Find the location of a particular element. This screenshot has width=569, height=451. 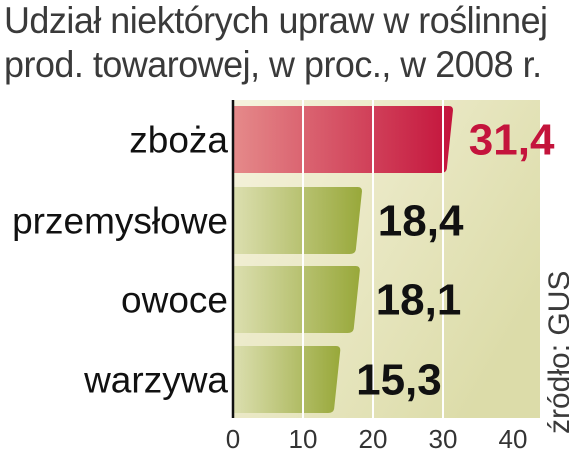

value-label: 18,4 is located at coordinates (421, 221).